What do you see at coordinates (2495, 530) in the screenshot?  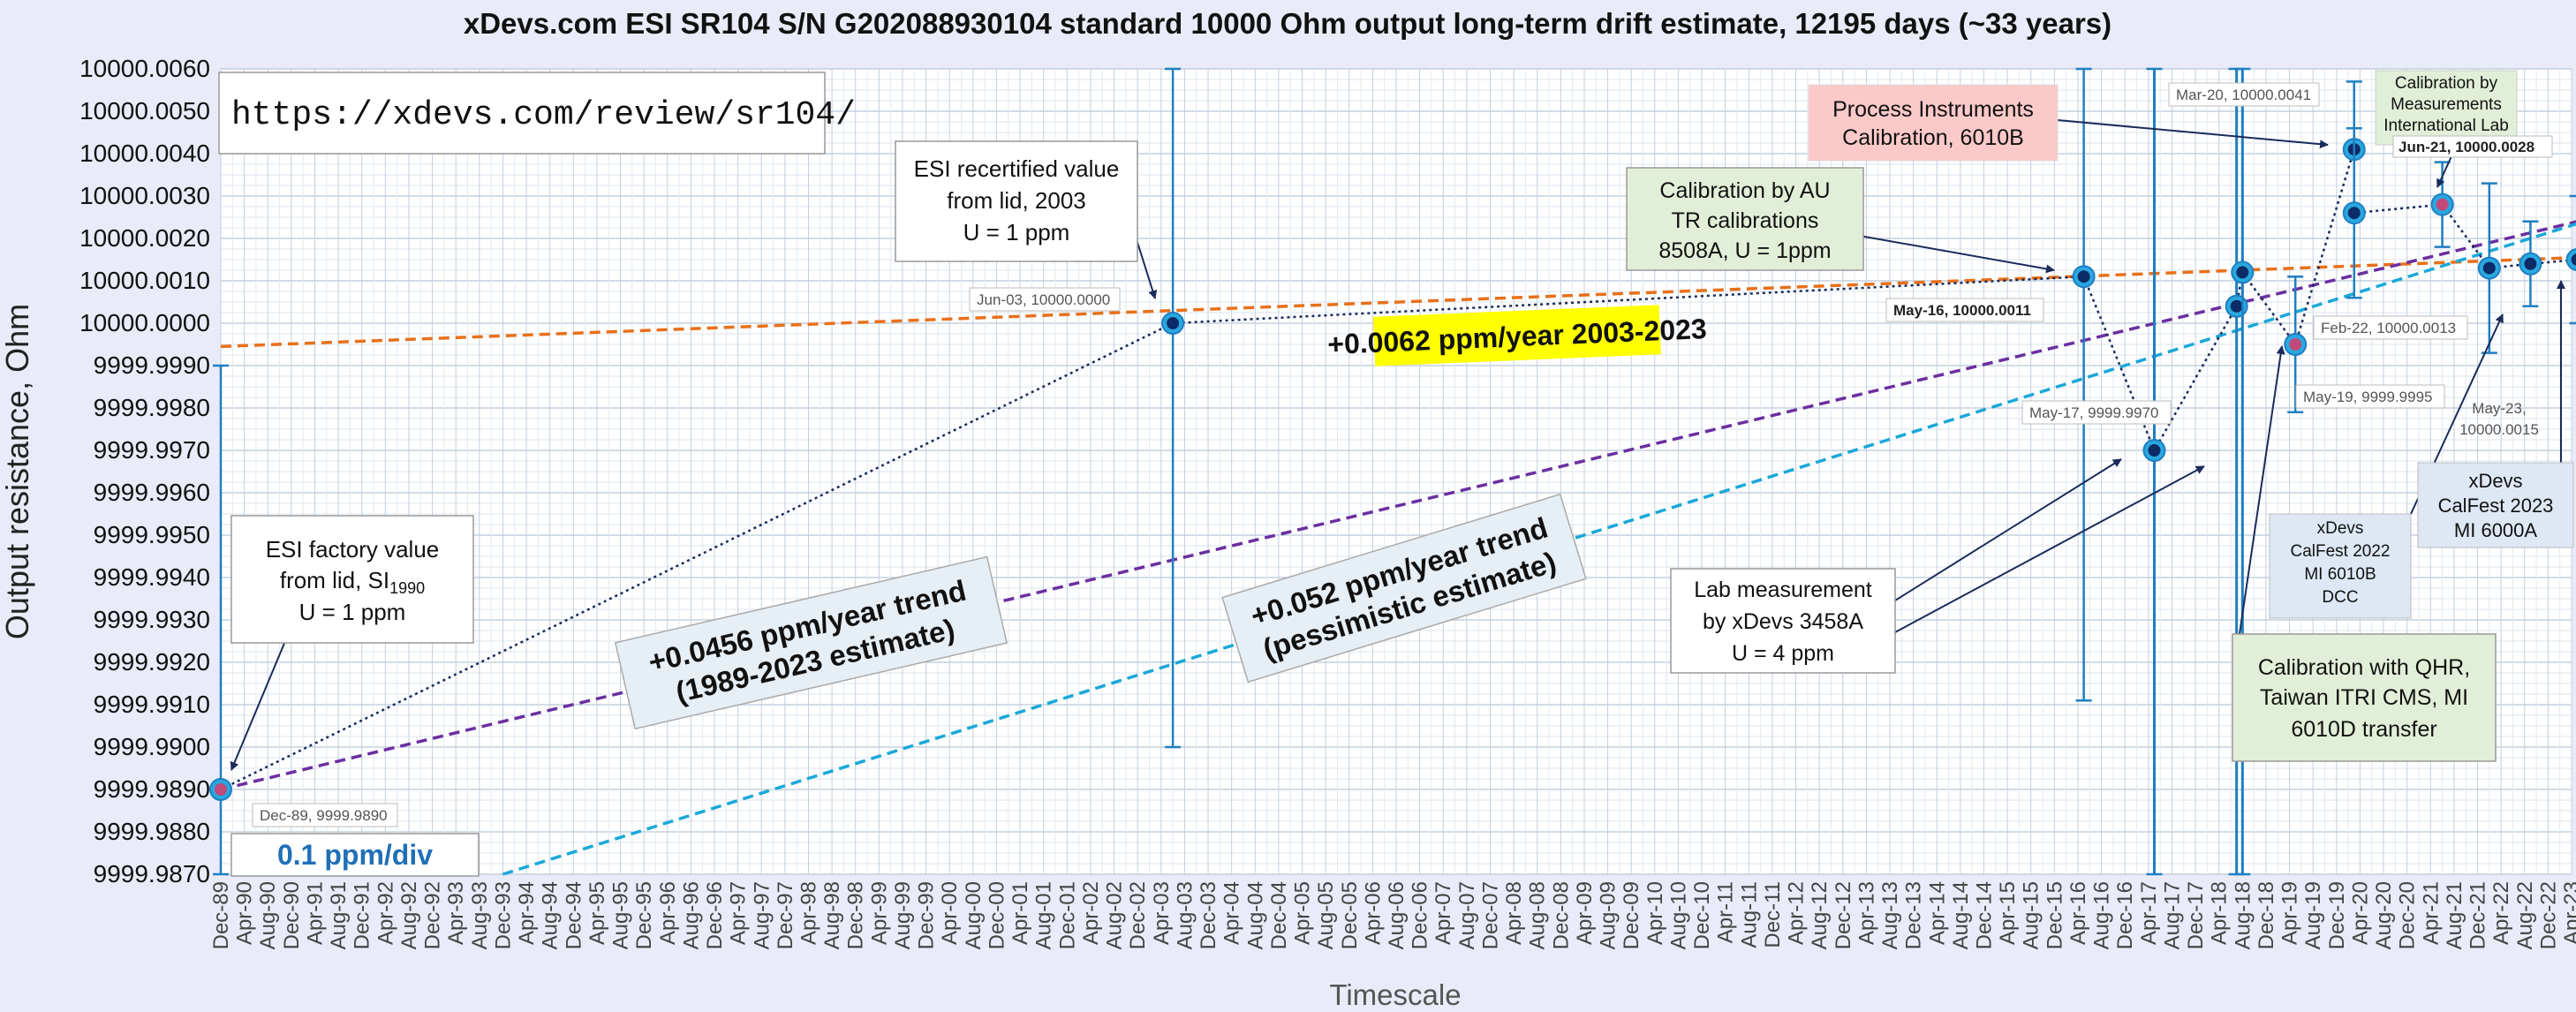 I see `svg-text: MI 6000A` at bounding box center [2495, 530].